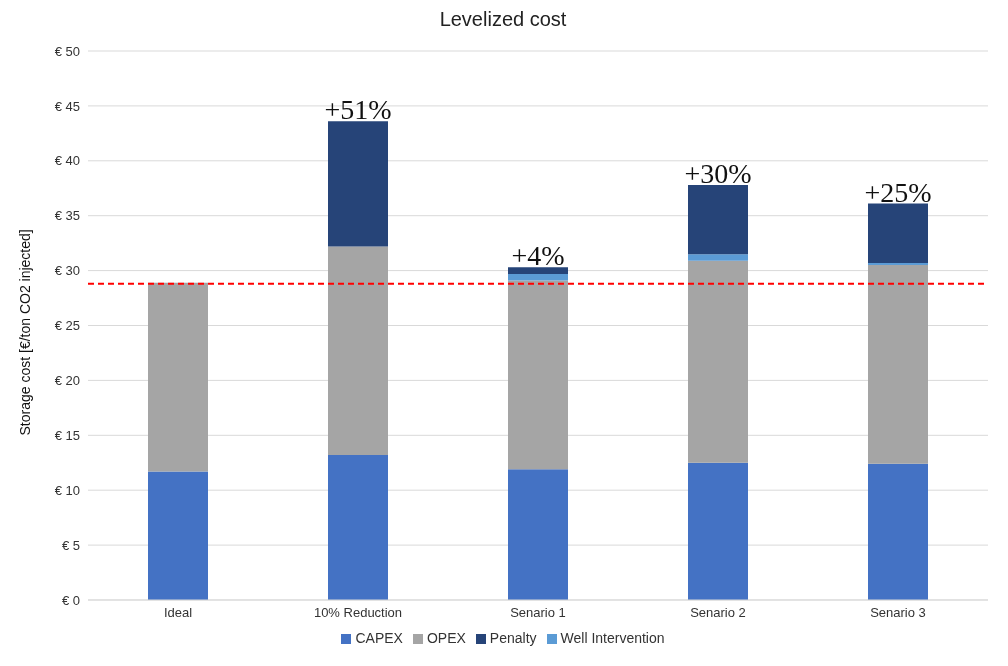  I want to click on y-tick-label: € 15, so click(67, 435).